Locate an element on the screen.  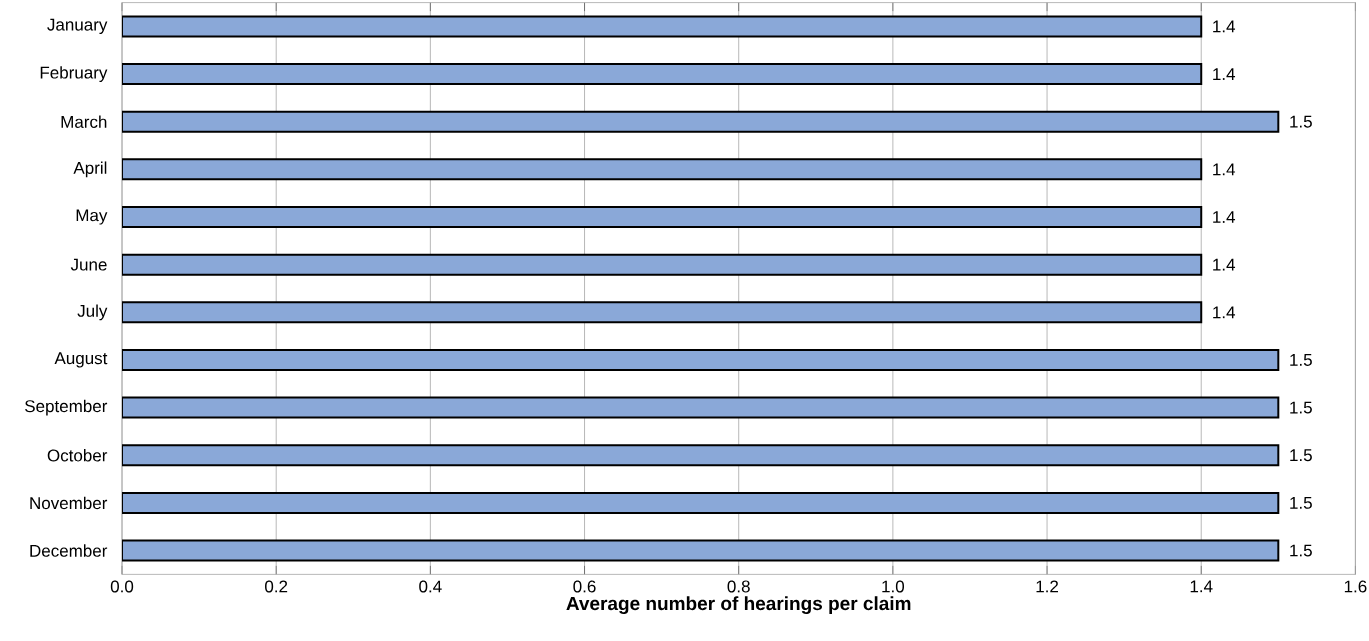
y-tick-label: August is located at coordinates (81, 360).